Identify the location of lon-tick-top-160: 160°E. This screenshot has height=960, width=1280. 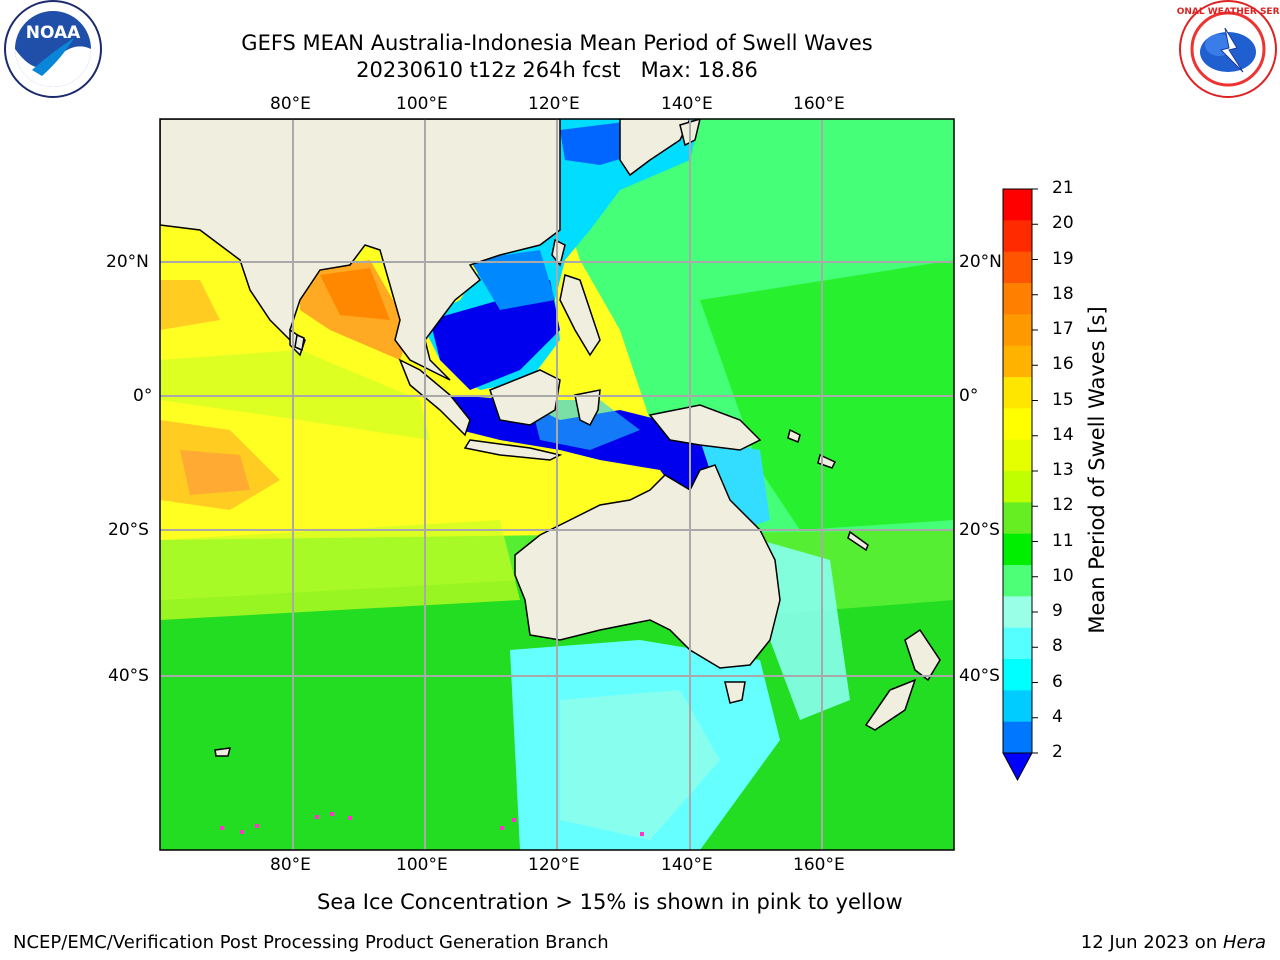
(819, 104).